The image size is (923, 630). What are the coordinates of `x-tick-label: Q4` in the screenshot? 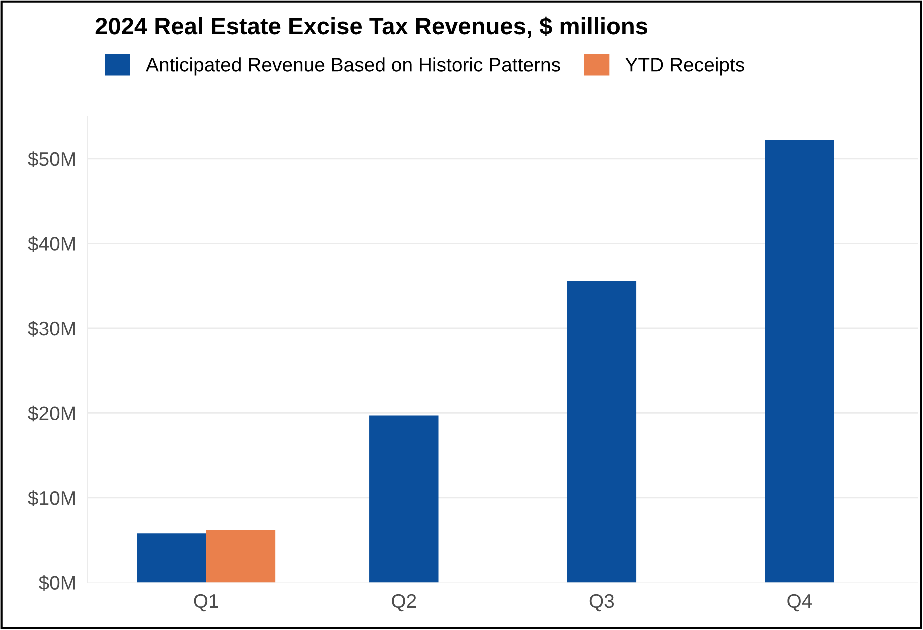 It's located at (800, 603).